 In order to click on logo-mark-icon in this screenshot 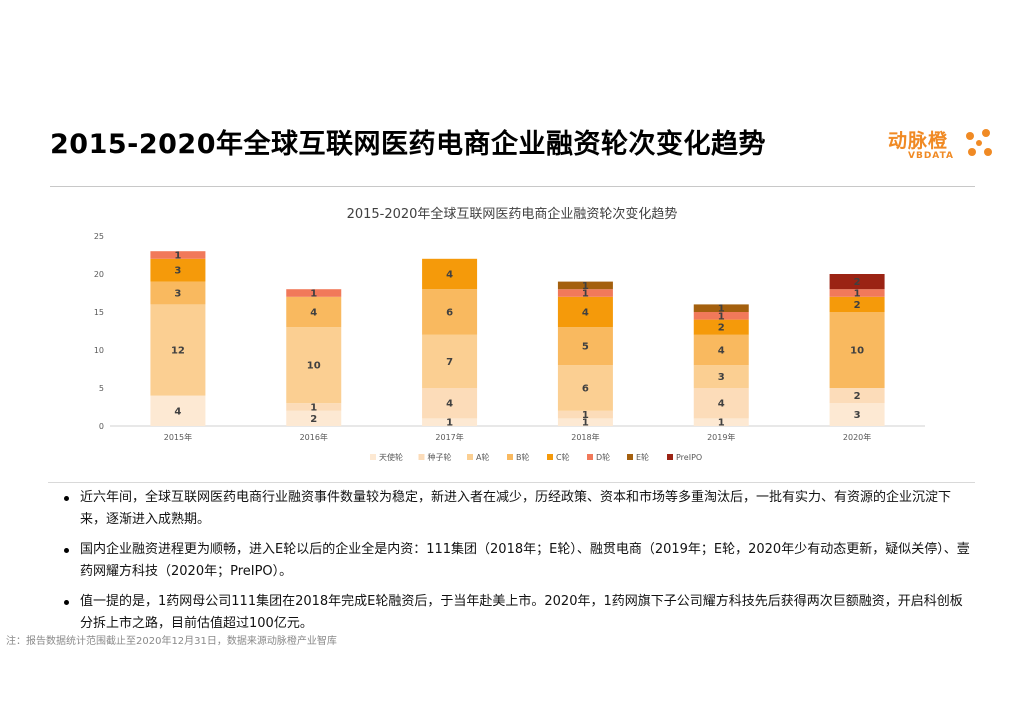, I will do `click(979, 142)`.